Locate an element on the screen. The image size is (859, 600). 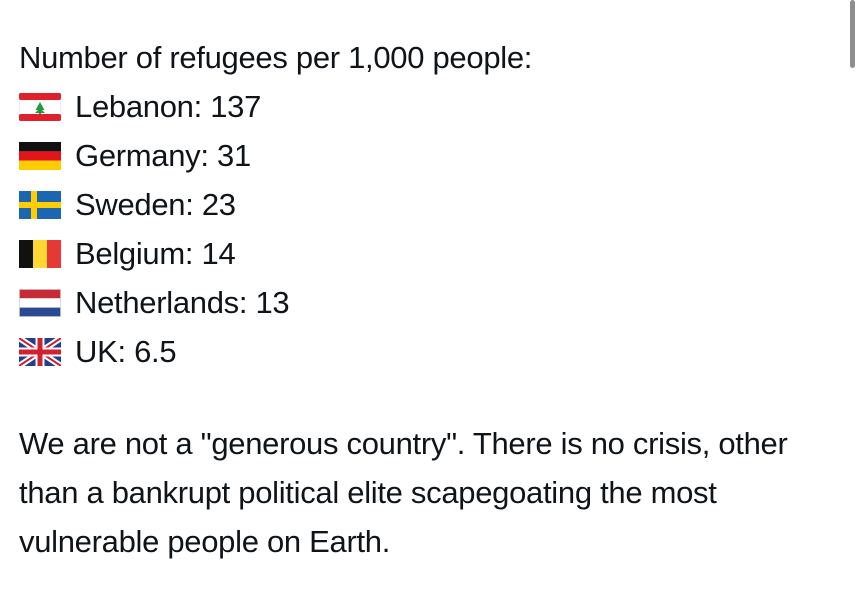
stat-label: Belgium: 14 is located at coordinates (155, 253).